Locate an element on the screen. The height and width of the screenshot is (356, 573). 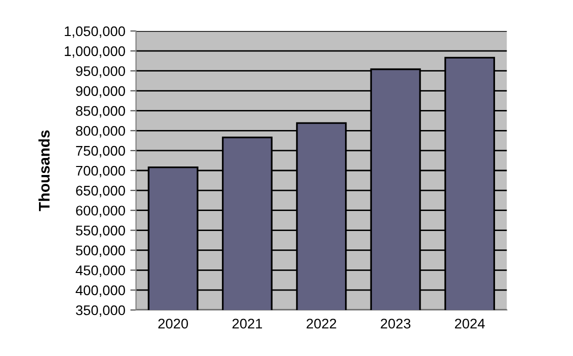
y-tick-label: 700,000 is located at coordinates (101, 172).